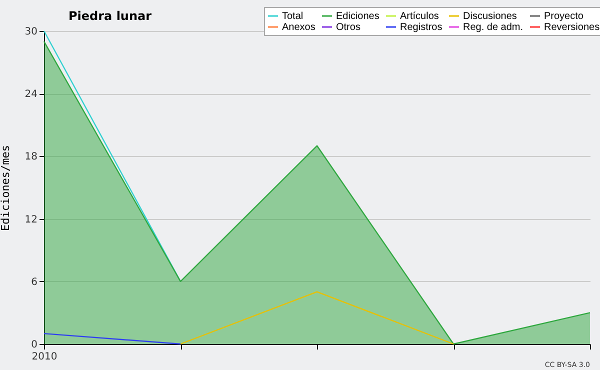 This screenshot has height=370, width=600. Describe the element at coordinates (564, 16) in the screenshot. I see `legend-label: Proyecto` at that location.